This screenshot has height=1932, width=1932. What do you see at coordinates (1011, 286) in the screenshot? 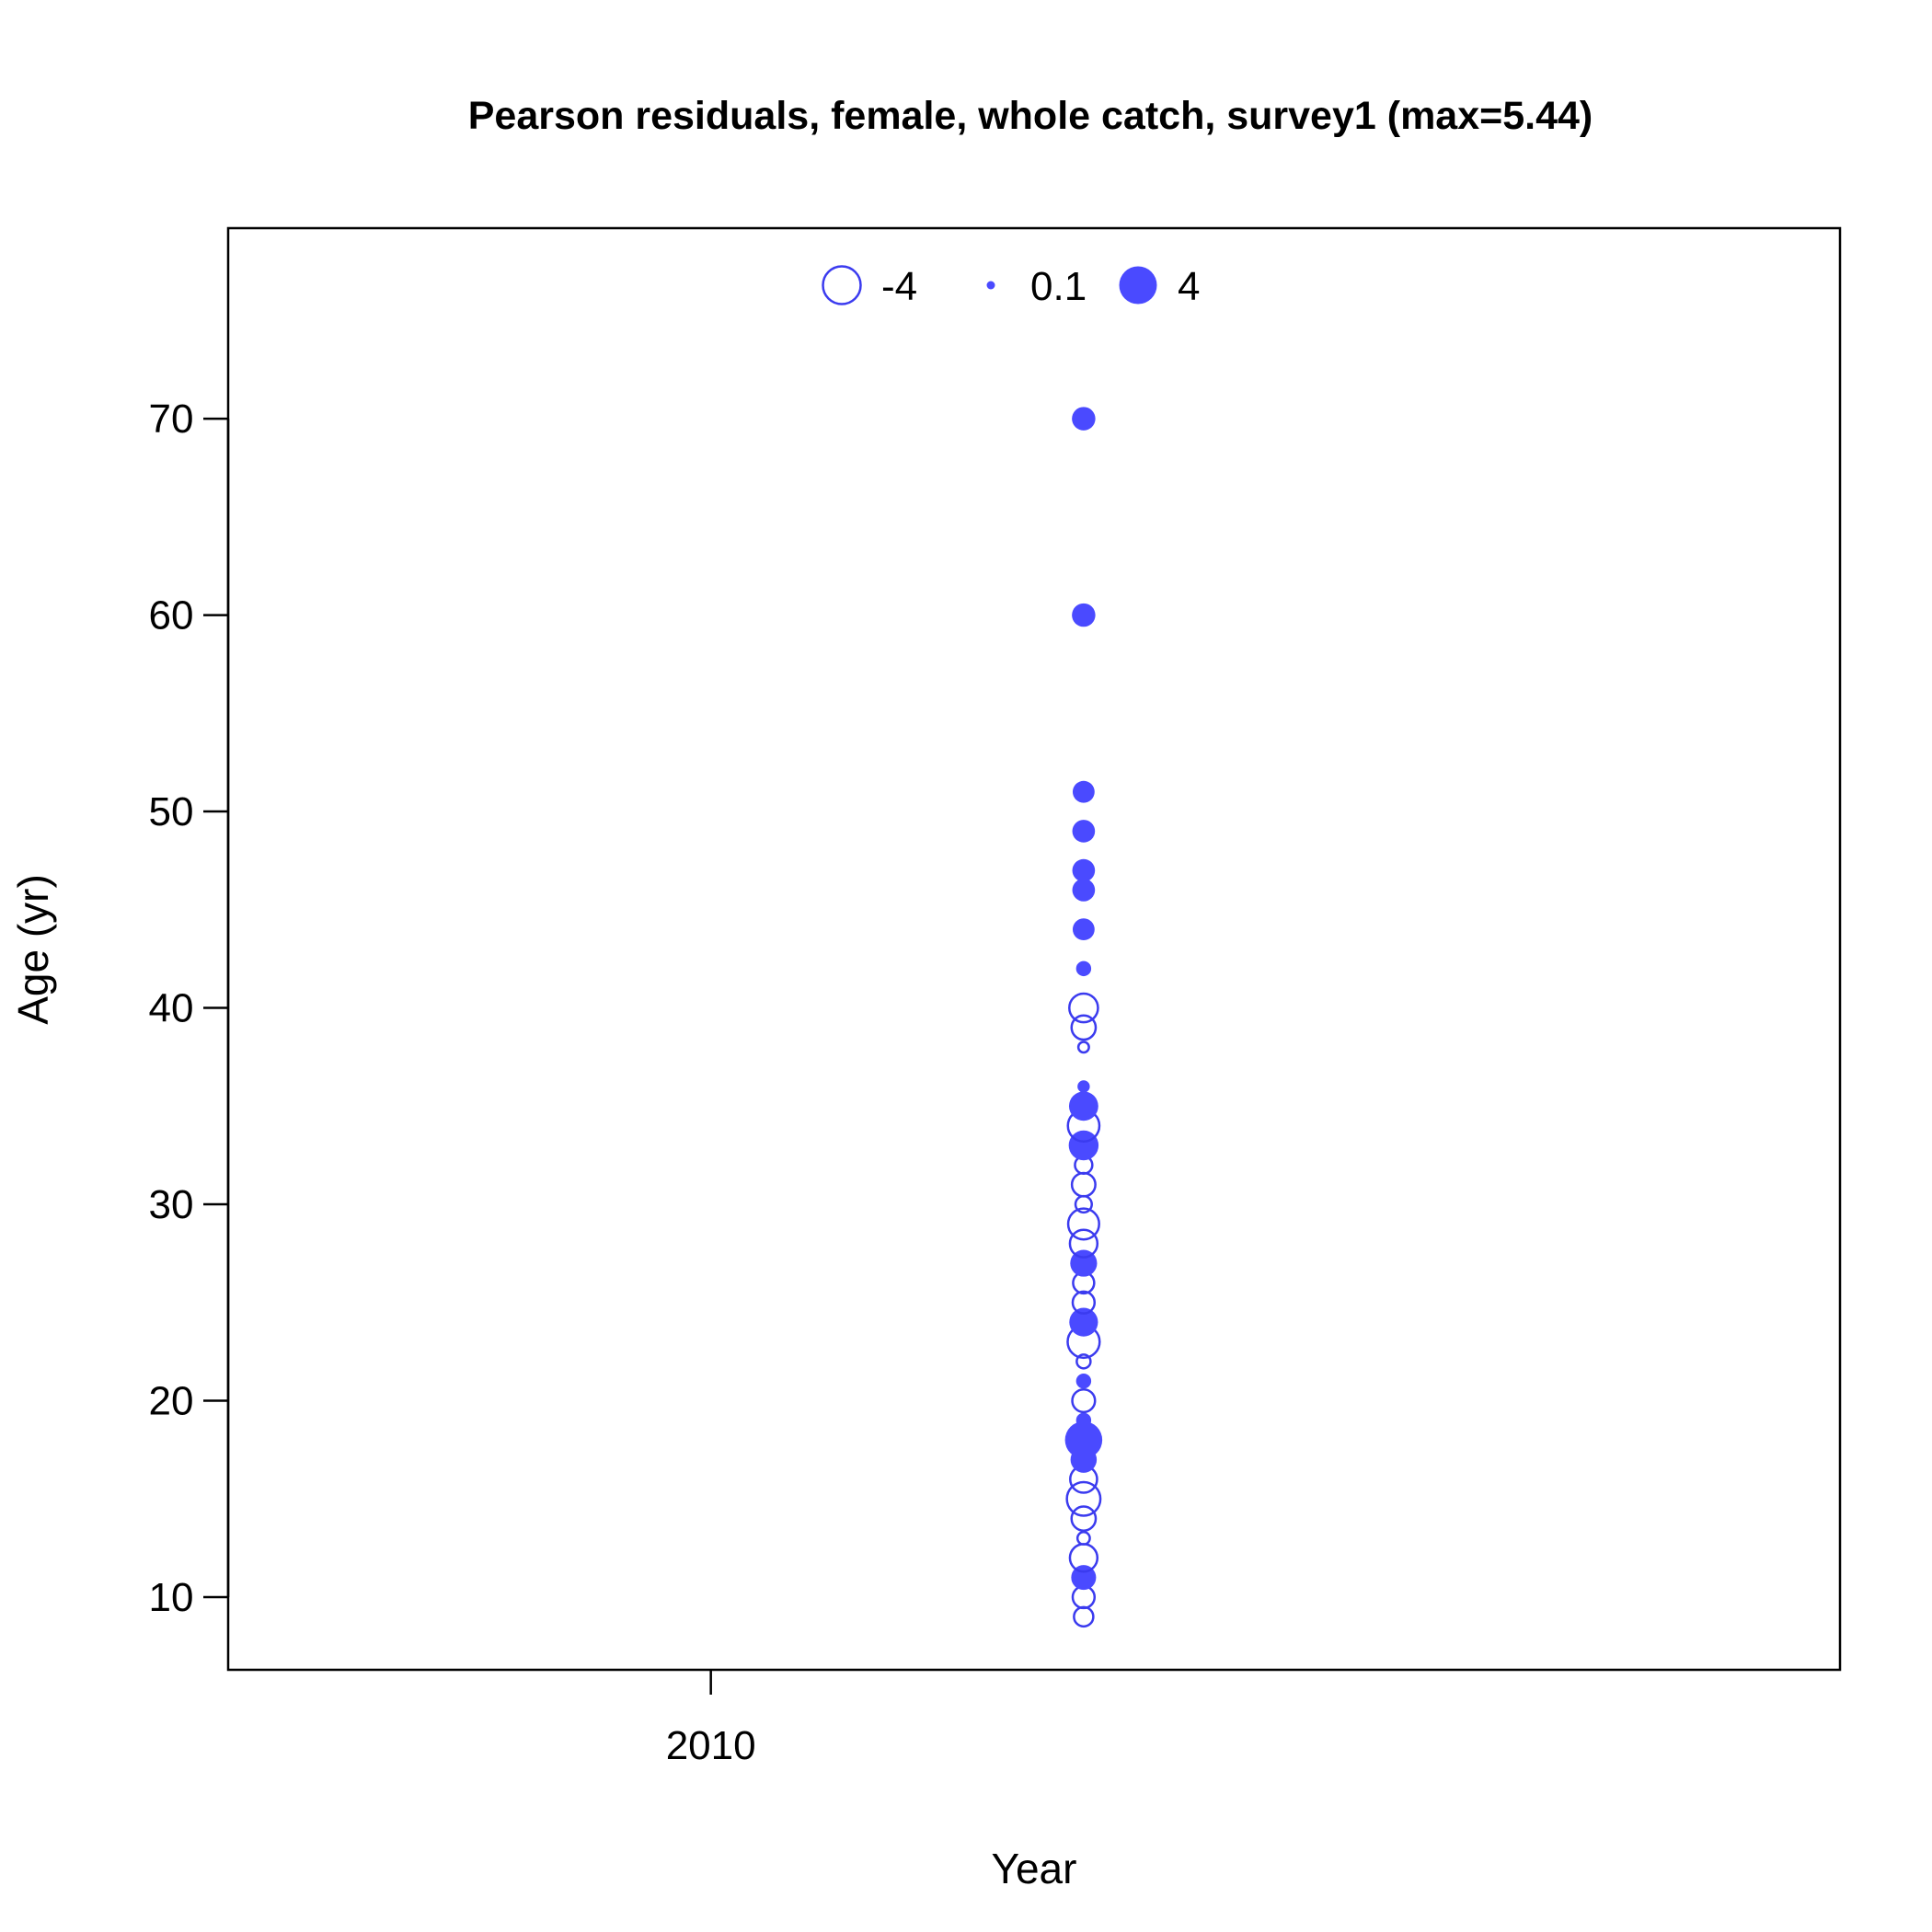
I see `legend: -4 0.1 4` at bounding box center [1011, 286].